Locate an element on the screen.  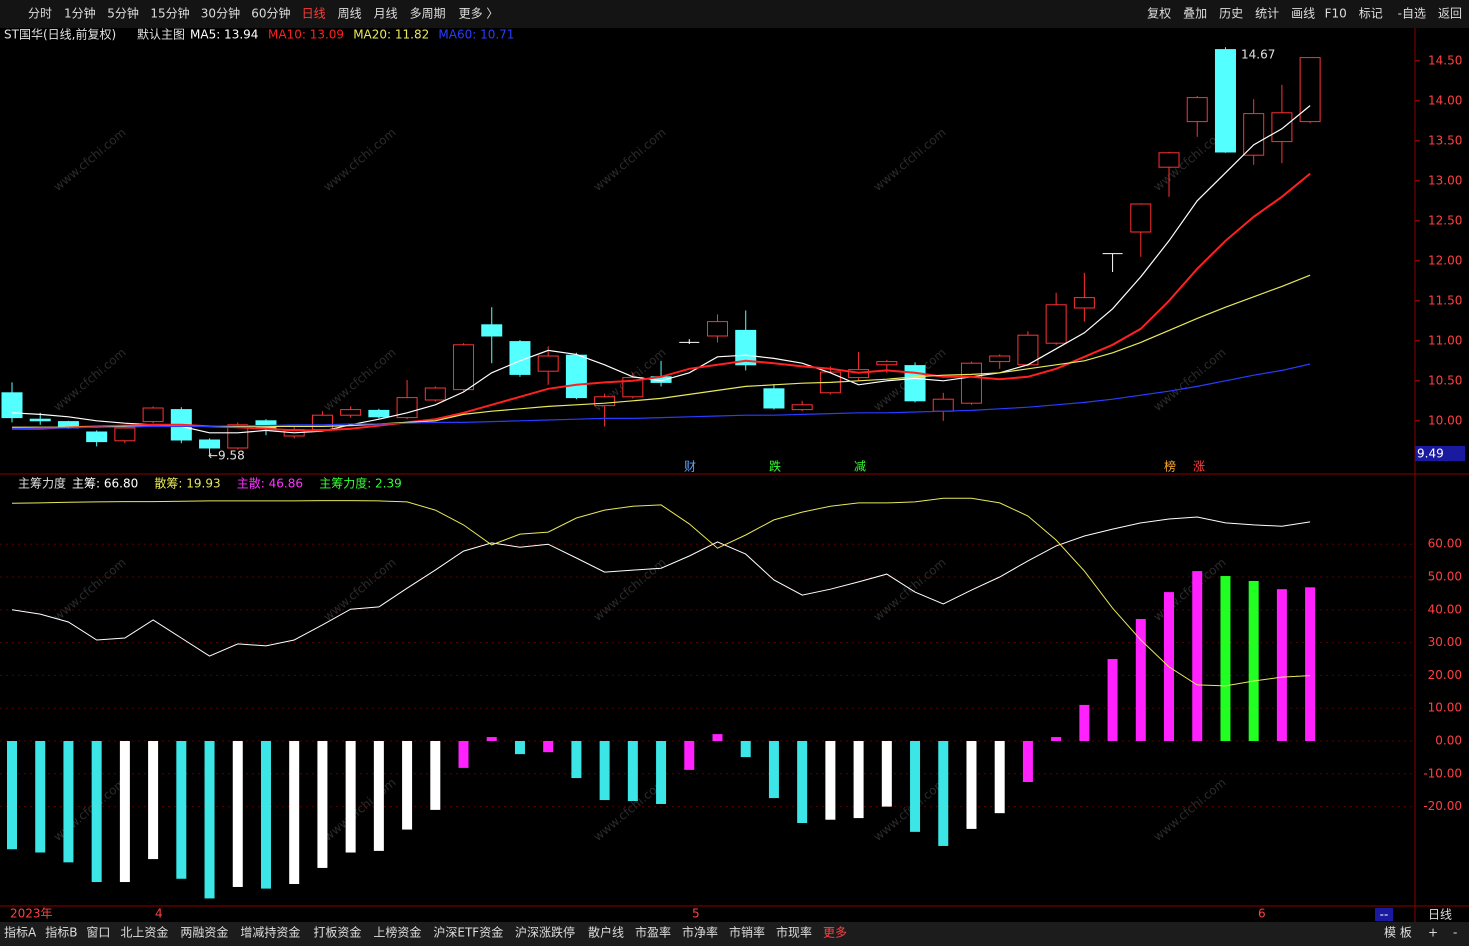
y-tick-label: 11.00 is located at coordinates (1445, 340).